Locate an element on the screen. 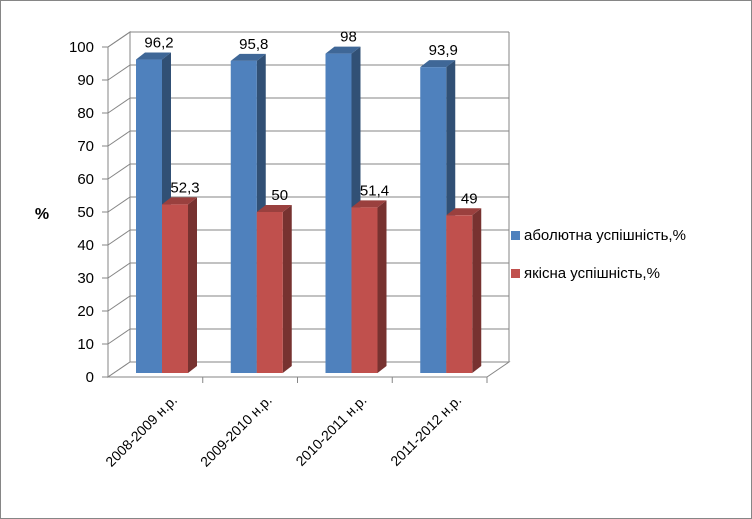 The width and height of the screenshot is (752, 519). y-axis-label: % is located at coordinates (42, 214).